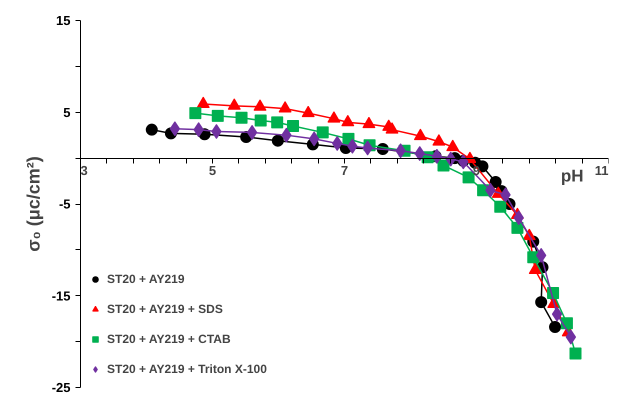 This screenshot has width=625, height=400. I want to click on legend-label: ST20 + AY219, so click(146, 279).